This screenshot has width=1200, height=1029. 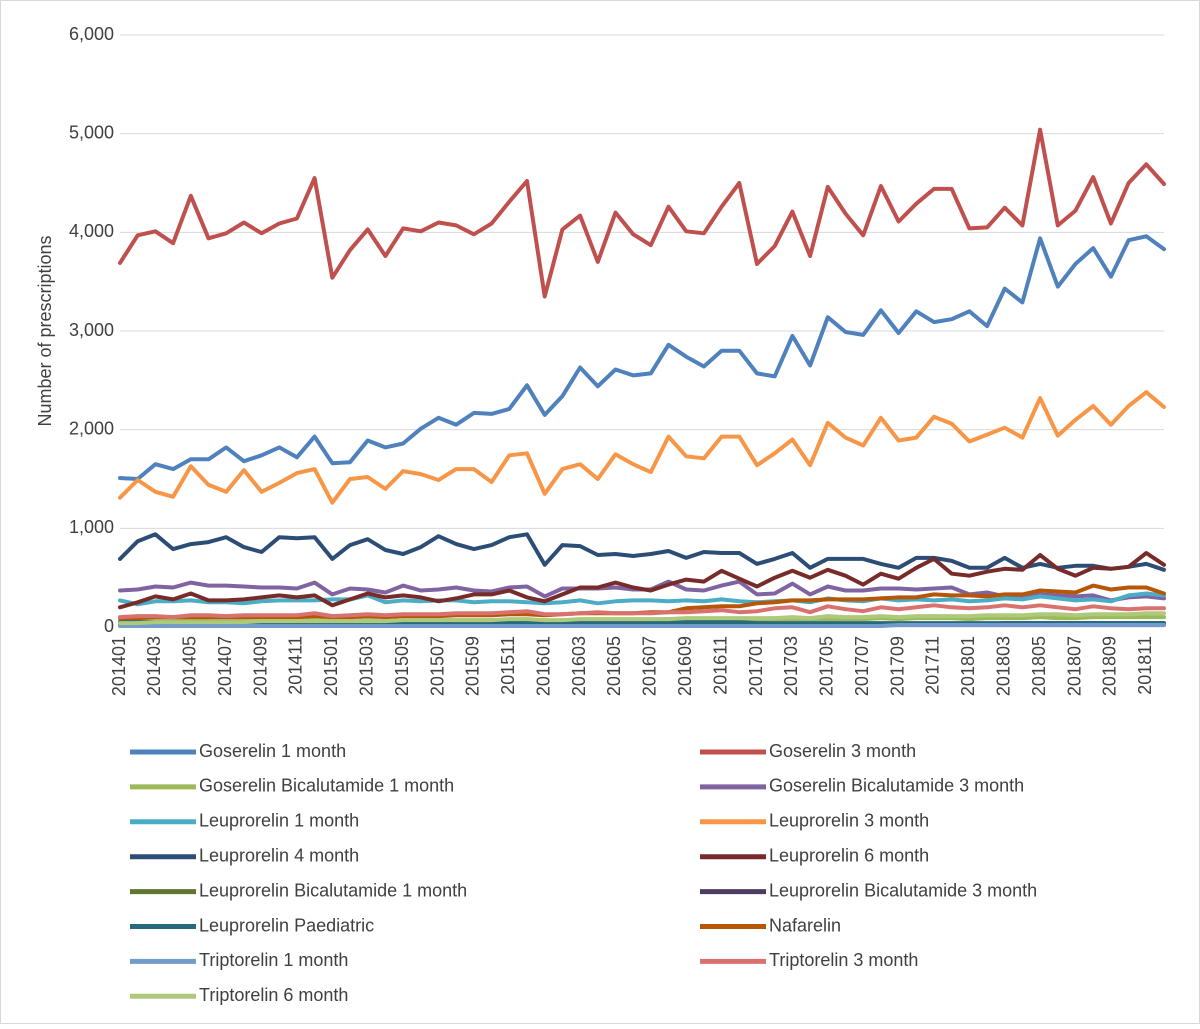 I want to click on y-tick-label: 3,000, so click(x=91, y=330).